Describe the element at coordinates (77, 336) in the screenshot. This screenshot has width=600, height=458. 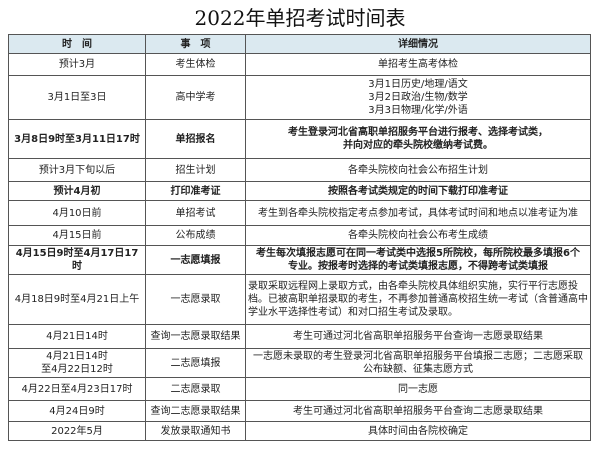
I see `cell-time: 4月21日14时` at that location.